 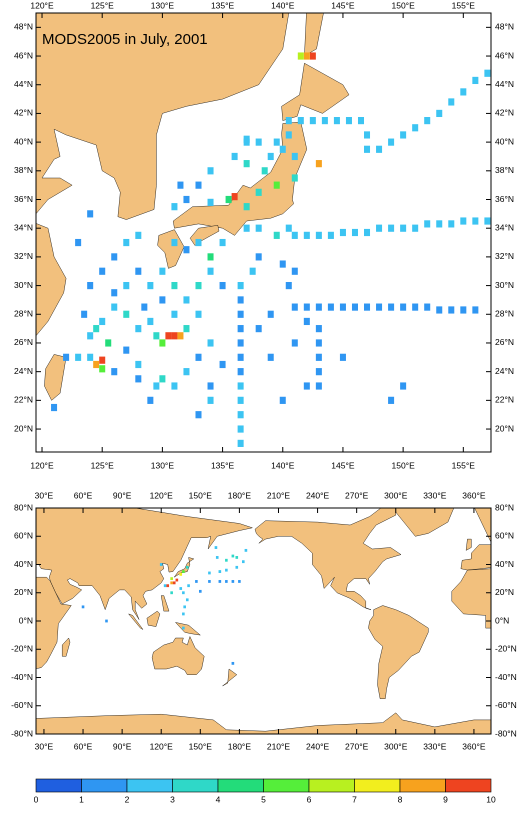 I want to click on colorbar-label: 9, so click(x=445, y=799).